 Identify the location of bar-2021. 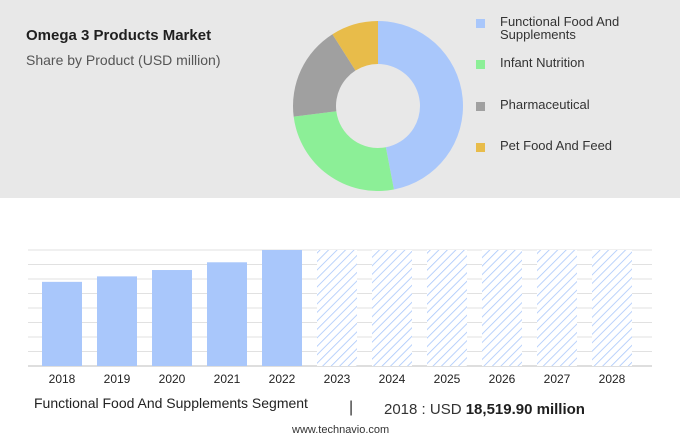
(227, 314).